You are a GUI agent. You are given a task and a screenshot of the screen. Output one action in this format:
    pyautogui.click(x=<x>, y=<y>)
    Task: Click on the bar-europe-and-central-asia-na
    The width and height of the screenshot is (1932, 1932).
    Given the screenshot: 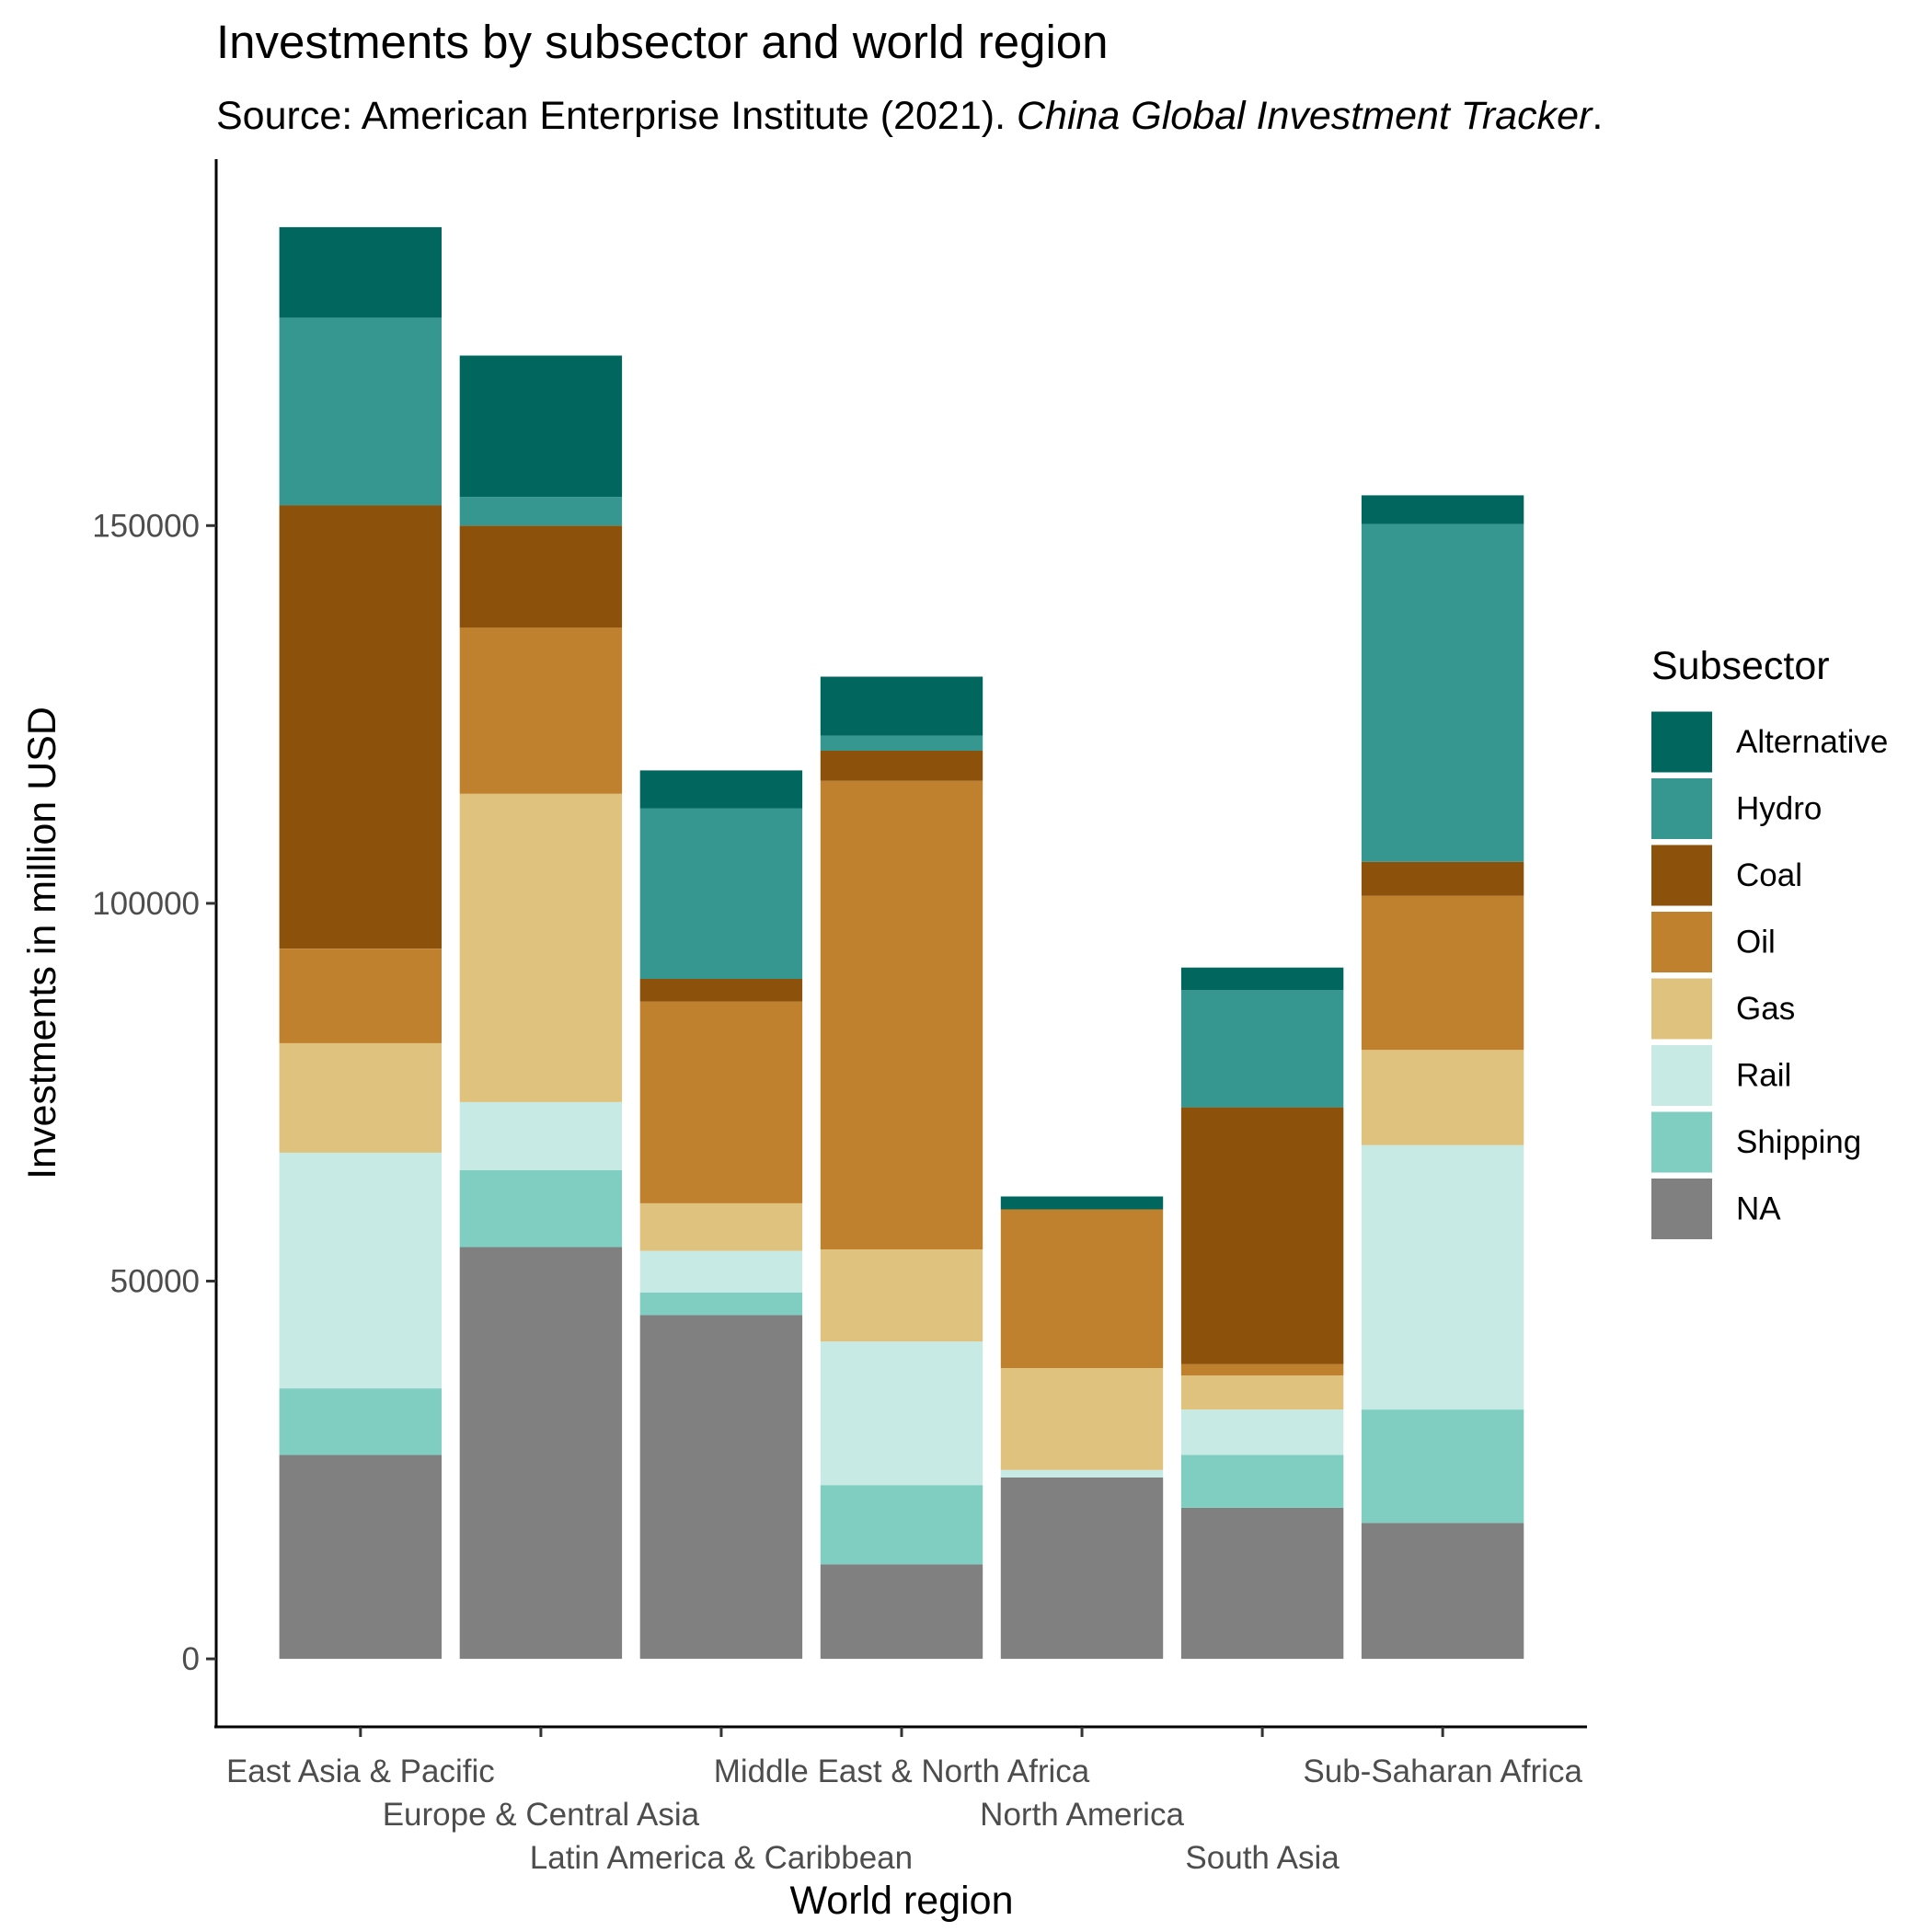 What is the action you would take?
    pyautogui.click(x=541, y=1453)
    